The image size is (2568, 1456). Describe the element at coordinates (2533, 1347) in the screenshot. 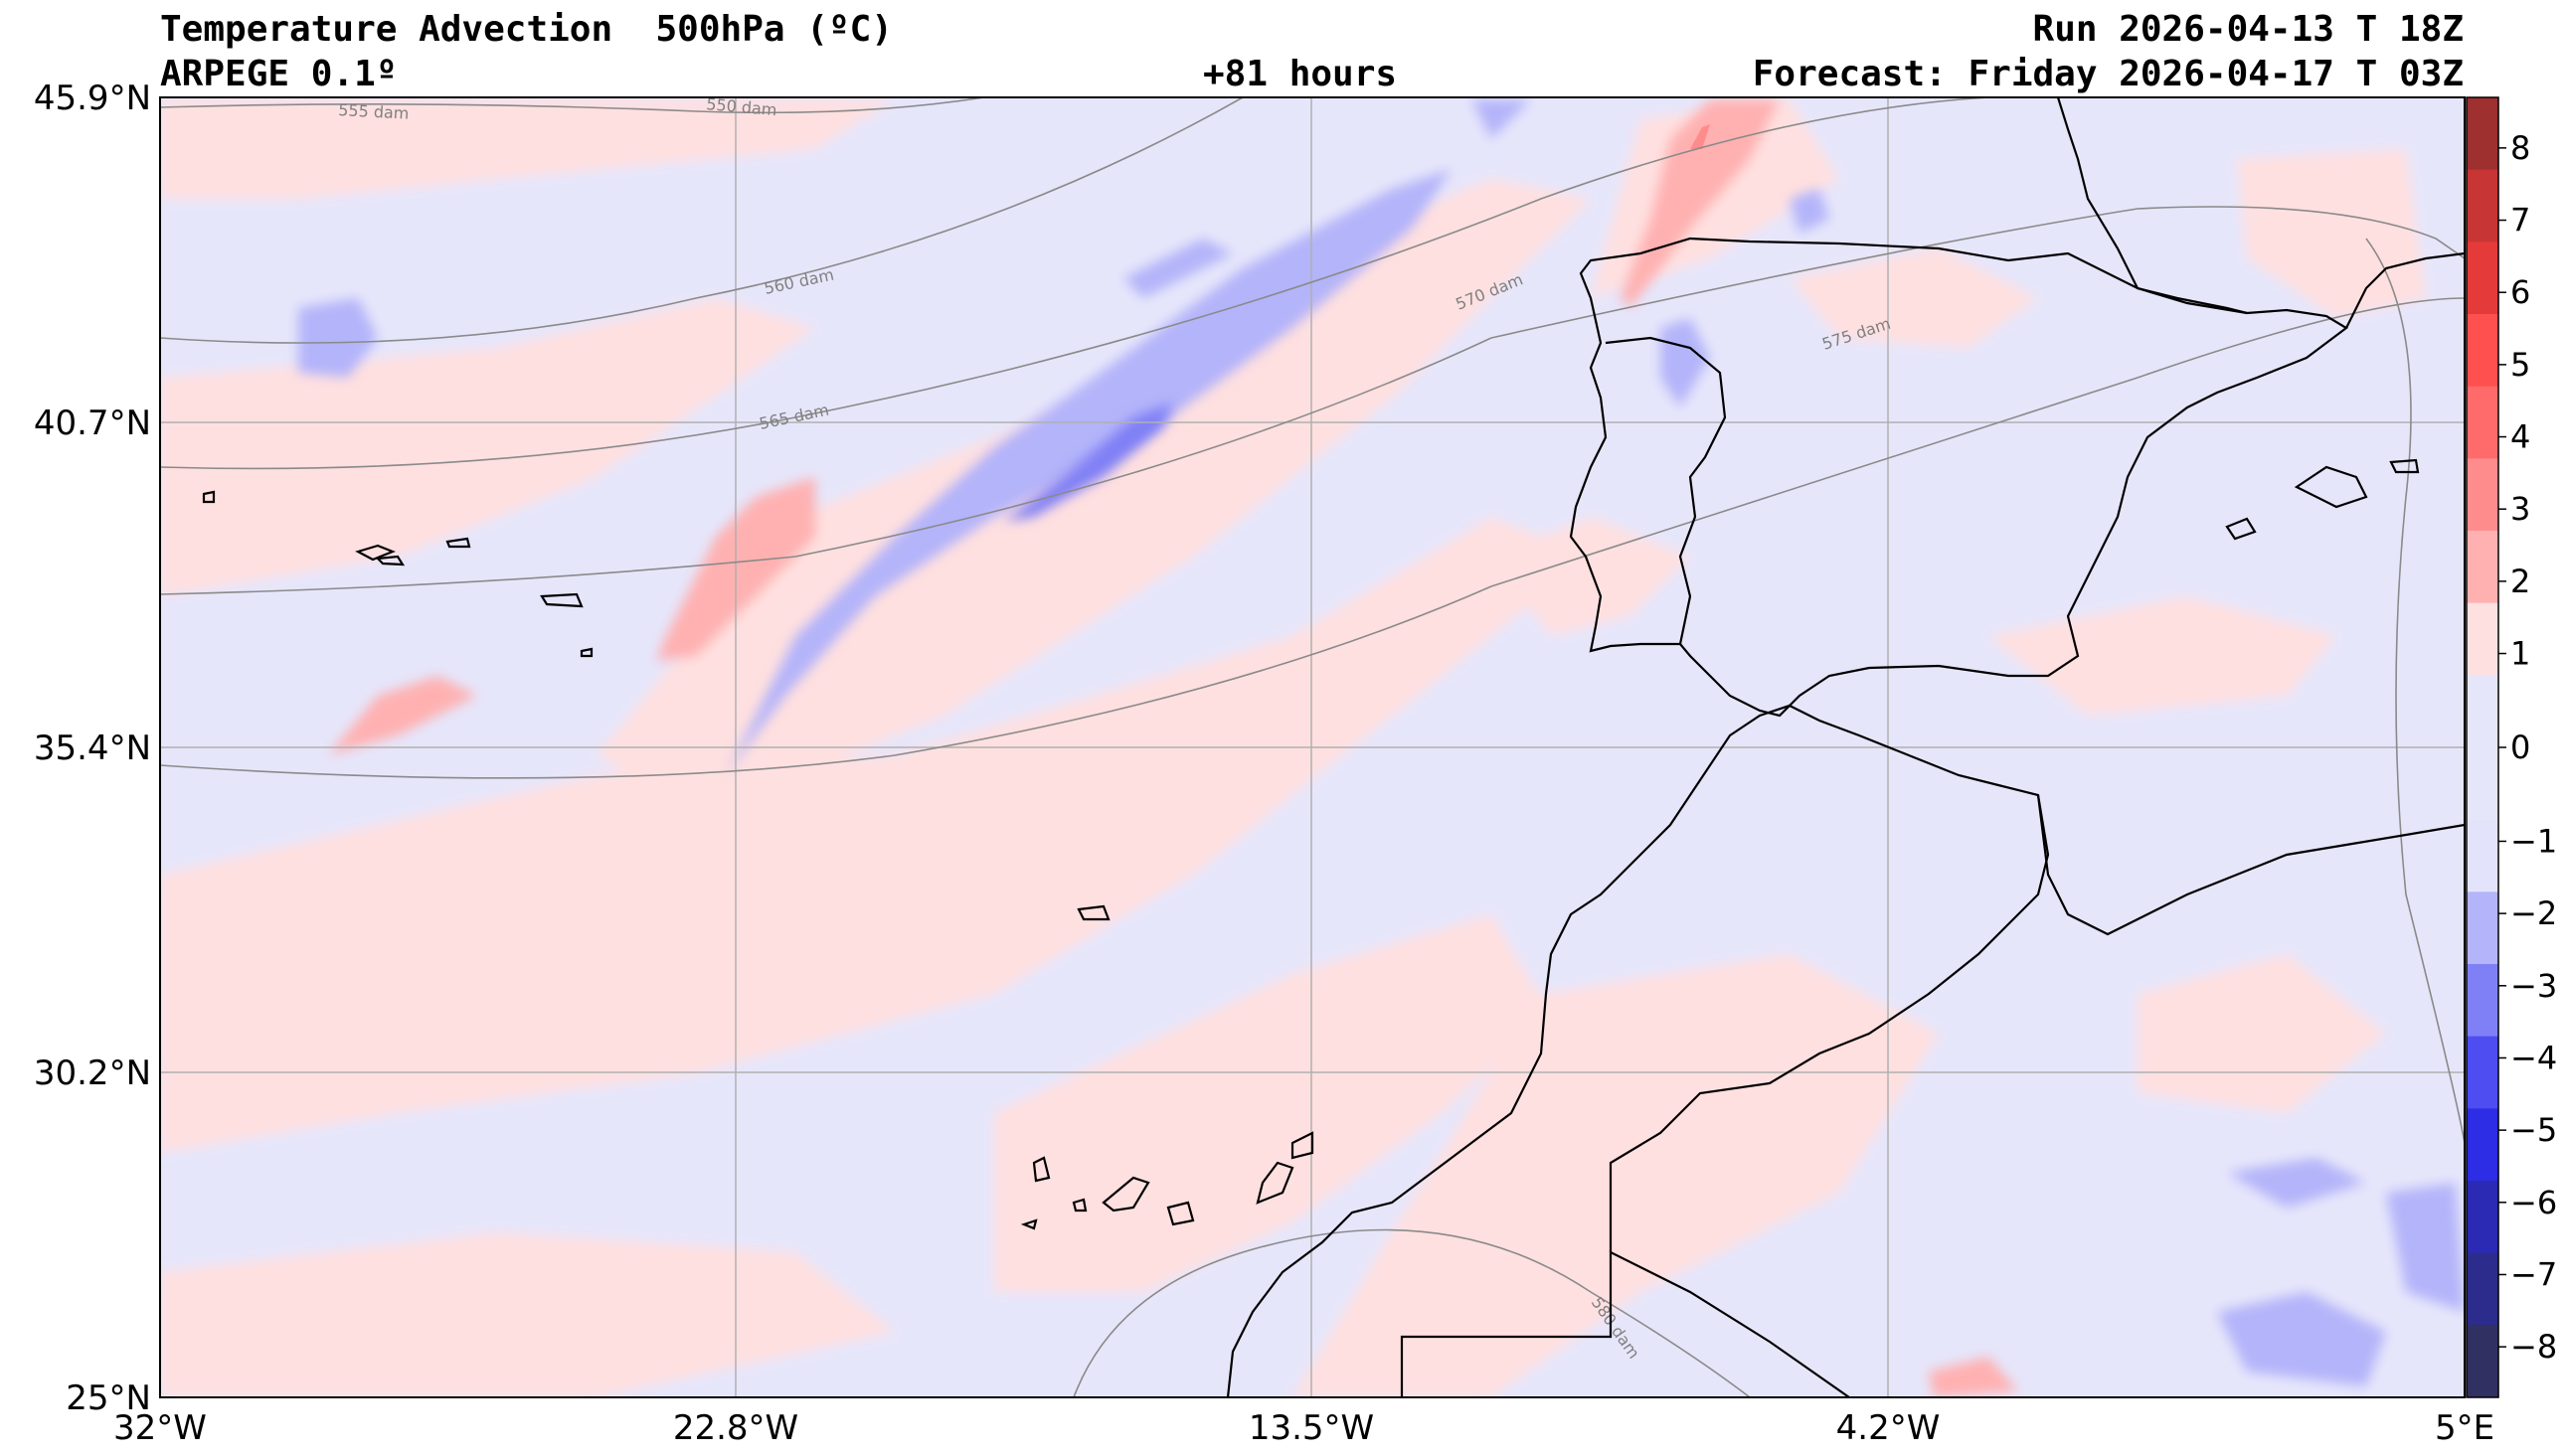

I see `colorbar-tick-label: −8` at that location.